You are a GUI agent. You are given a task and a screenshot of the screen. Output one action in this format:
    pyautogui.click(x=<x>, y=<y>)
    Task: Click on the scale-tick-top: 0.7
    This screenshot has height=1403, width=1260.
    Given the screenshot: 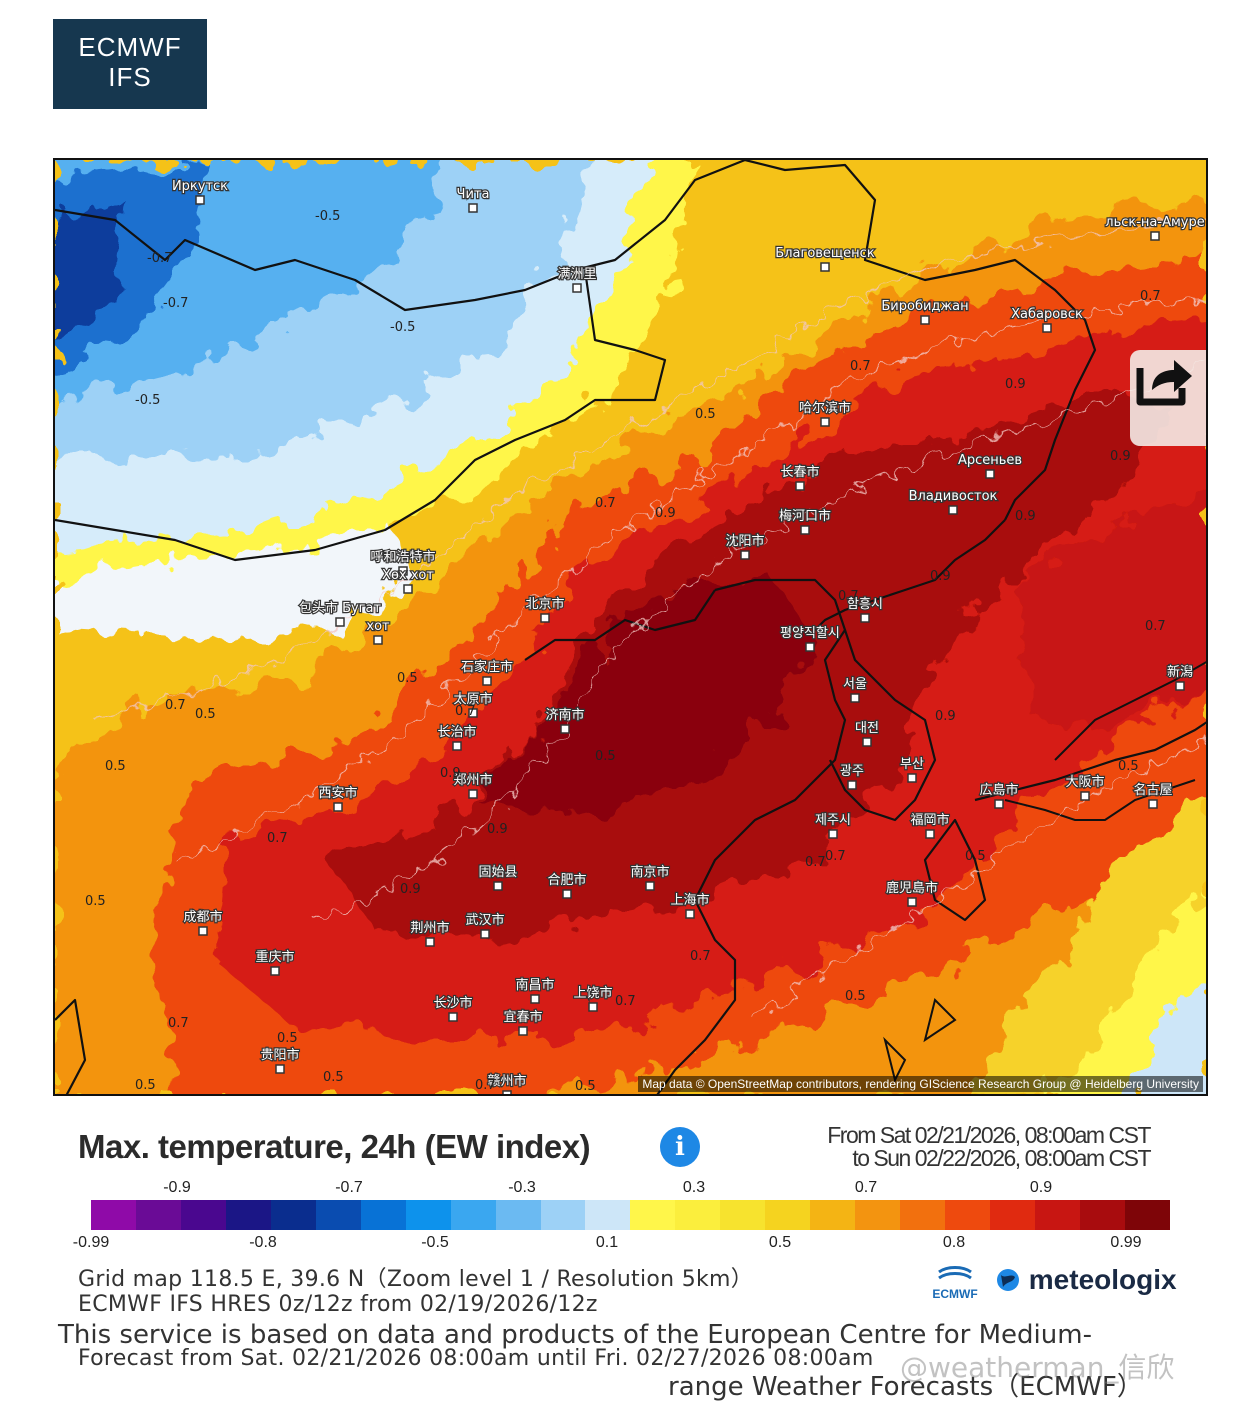 What is the action you would take?
    pyautogui.click(x=866, y=1187)
    